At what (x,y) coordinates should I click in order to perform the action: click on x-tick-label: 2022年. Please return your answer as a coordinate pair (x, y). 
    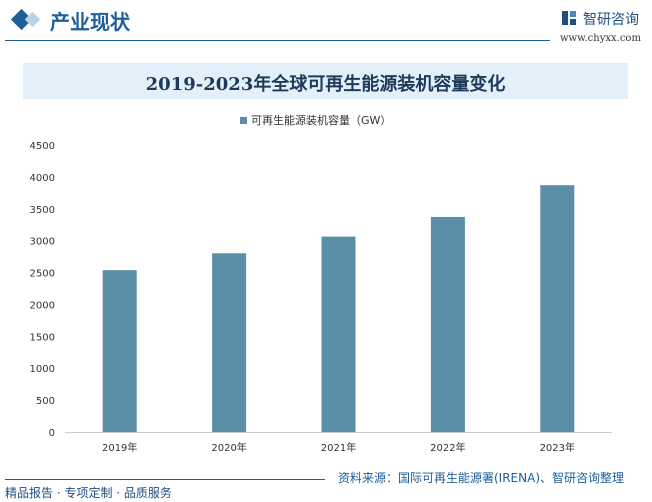
    Looking at the image, I should click on (447, 447).